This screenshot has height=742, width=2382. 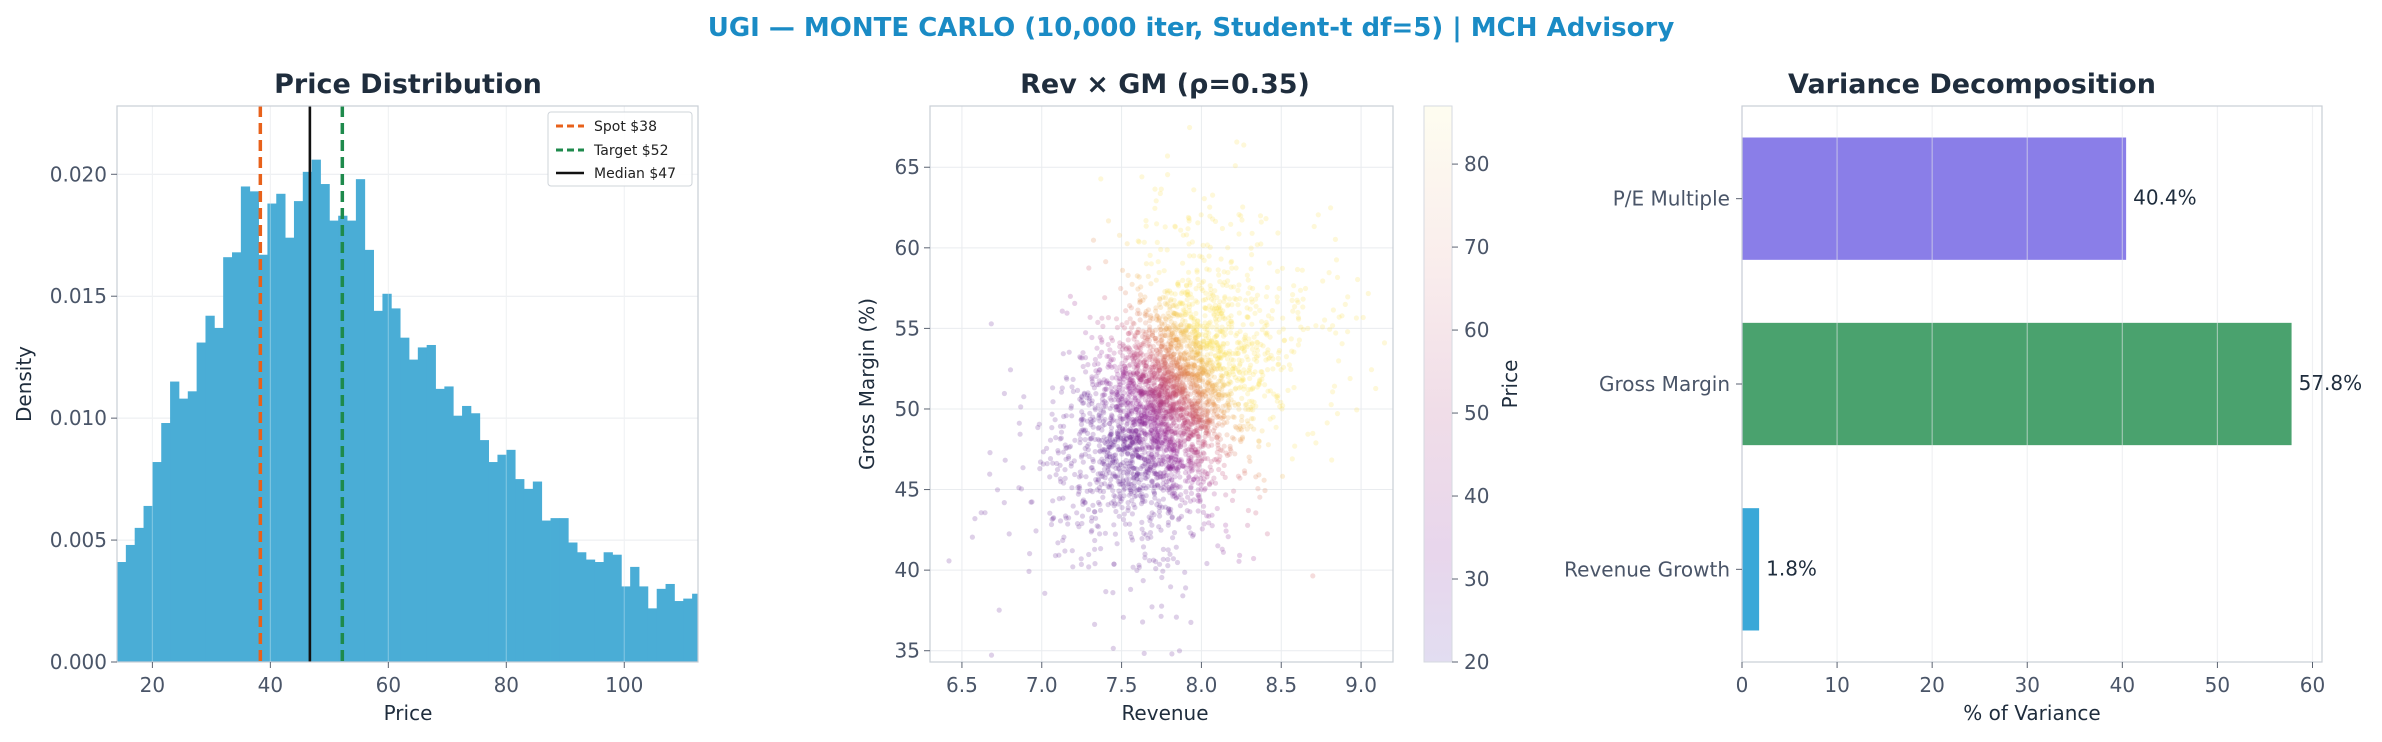 What do you see at coordinates (2217, 685) in the screenshot?
I see `variance-x-tick-label: 50` at bounding box center [2217, 685].